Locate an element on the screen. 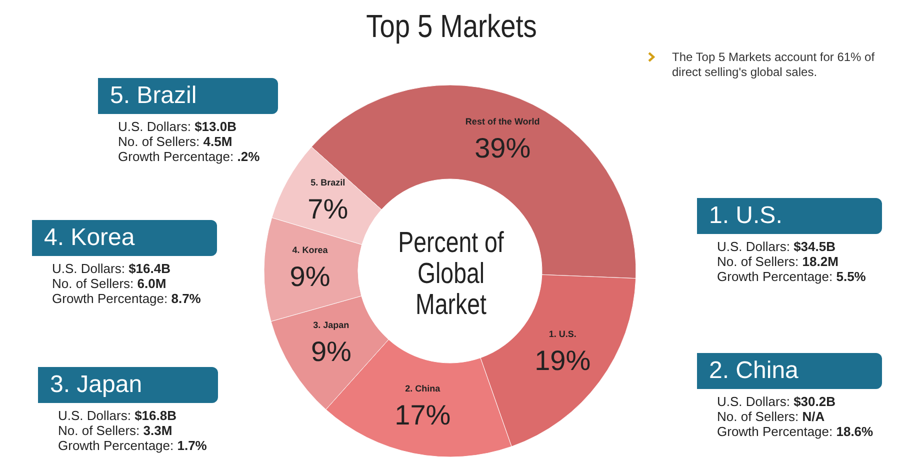  text: 5. Brazil is located at coordinates (188, 96).